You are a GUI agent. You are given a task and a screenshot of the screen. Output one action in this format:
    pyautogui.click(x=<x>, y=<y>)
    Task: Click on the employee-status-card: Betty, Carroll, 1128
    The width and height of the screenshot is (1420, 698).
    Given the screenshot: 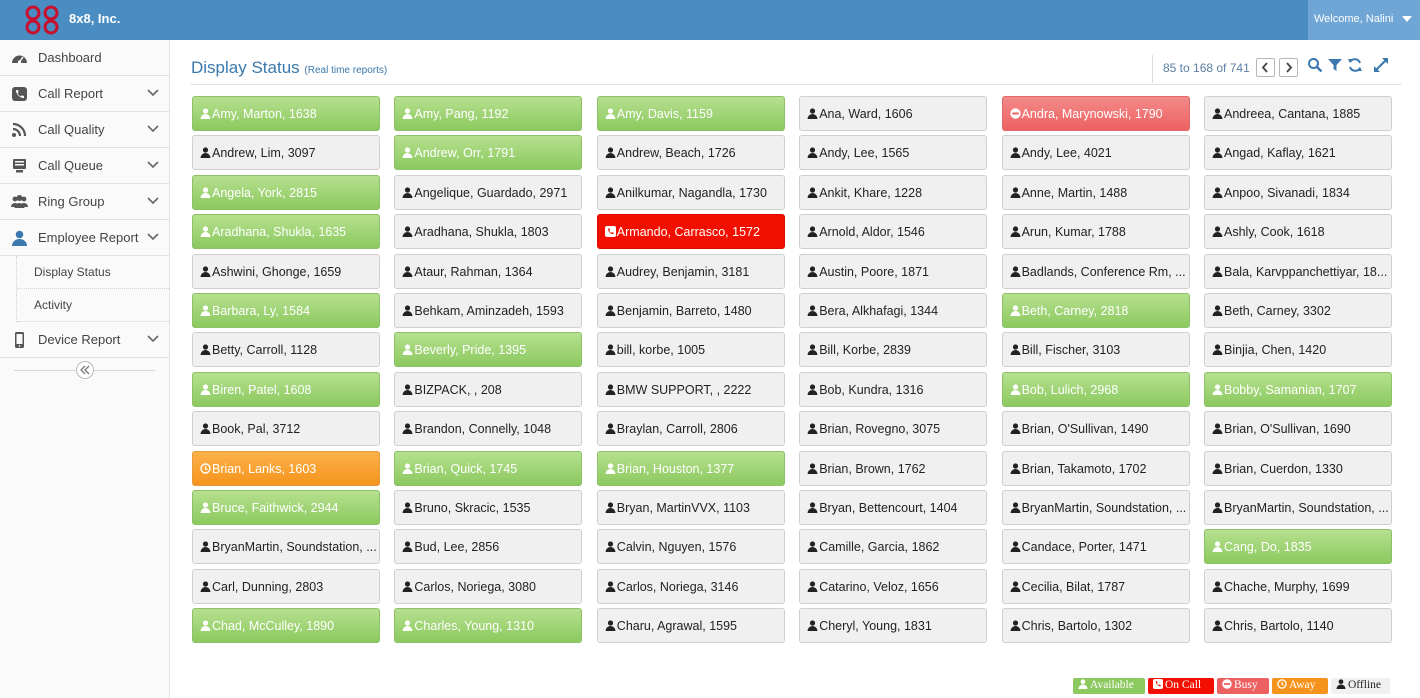 What is the action you would take?
    pyautogui.click(x=286, y=350)
    